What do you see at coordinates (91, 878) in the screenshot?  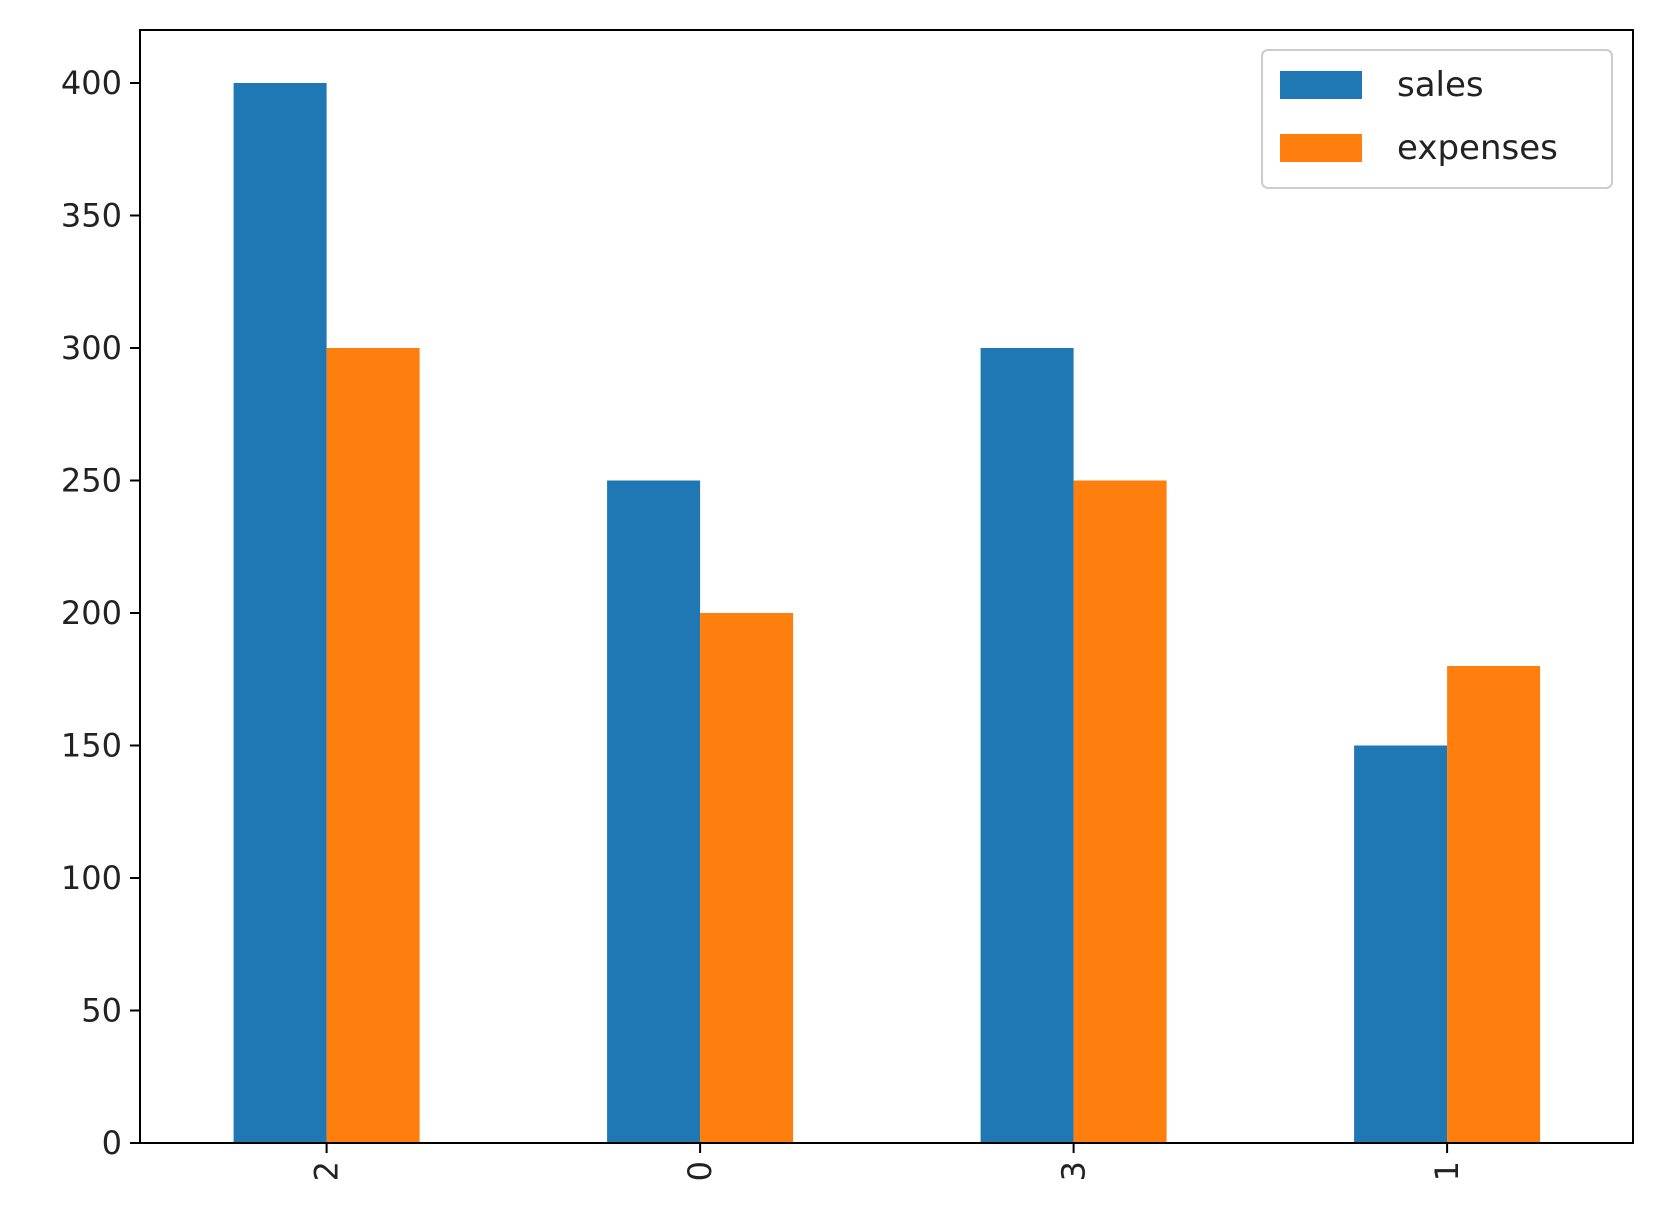 I see `y-tick-label-100: 100` at bounding box center [91, 878].